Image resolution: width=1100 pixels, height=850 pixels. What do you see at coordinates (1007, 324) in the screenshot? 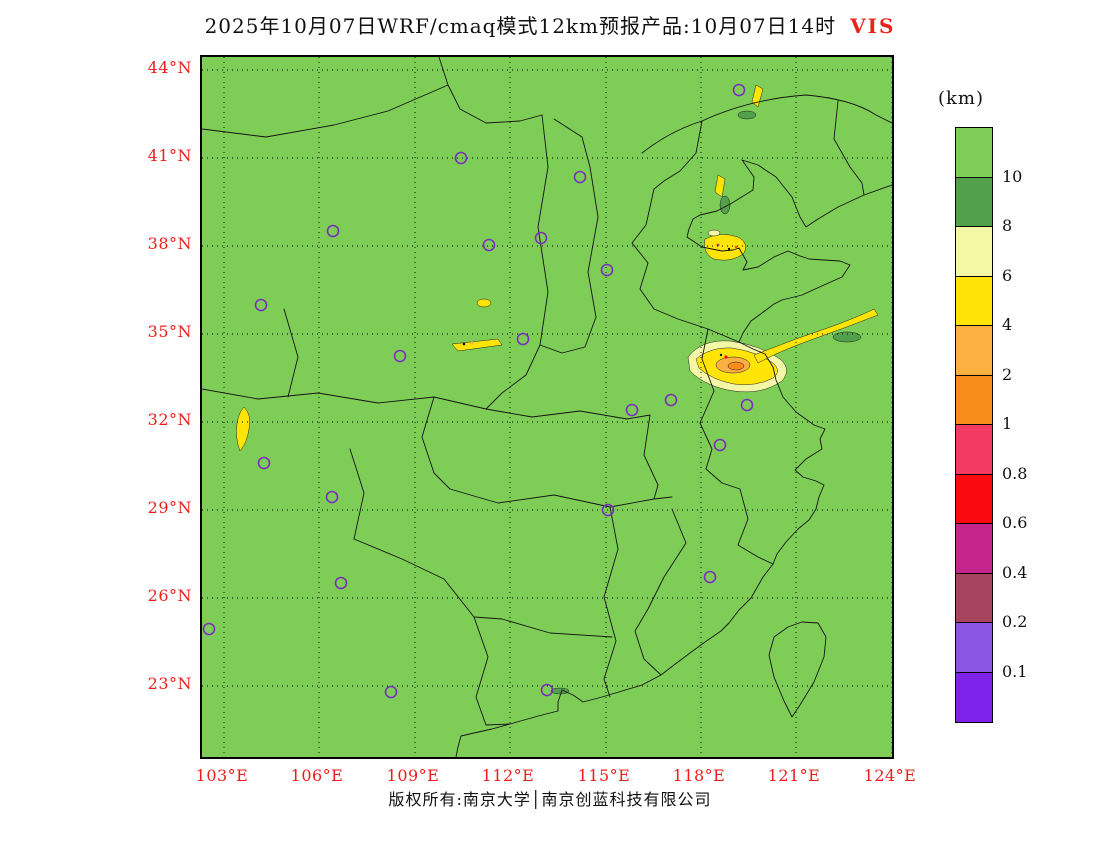
I see `colorbar-tick-label: 4` at bounding box center [1007, 324].